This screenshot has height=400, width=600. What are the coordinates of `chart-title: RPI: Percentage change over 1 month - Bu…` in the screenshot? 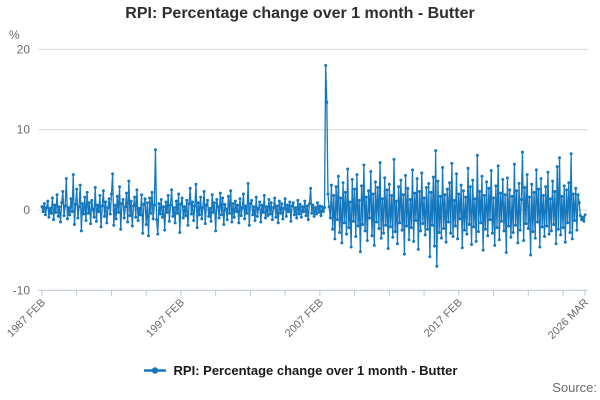 It's located at (300, 13).